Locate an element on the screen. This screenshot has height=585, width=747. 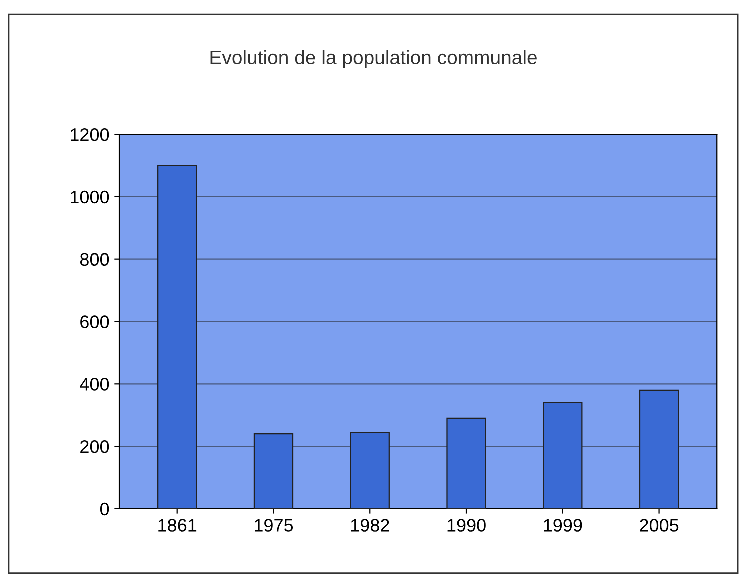
x-tick-label: 1999 is located at coordinates (563, 525).